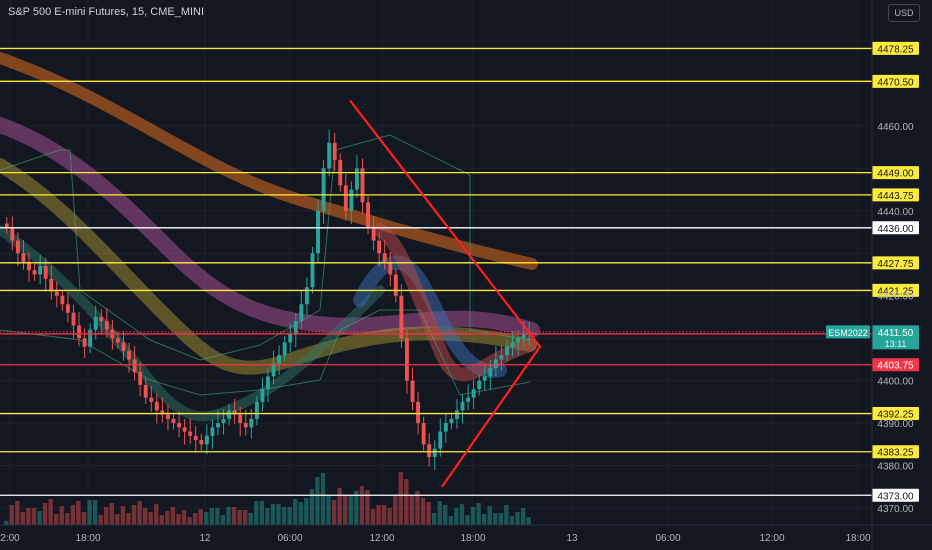 The image size is (932, 550). What do you see at coordinates (896, 333) in the screenshot?
I see `current-price-label: 4411.50` at bounding box center [896, 333].